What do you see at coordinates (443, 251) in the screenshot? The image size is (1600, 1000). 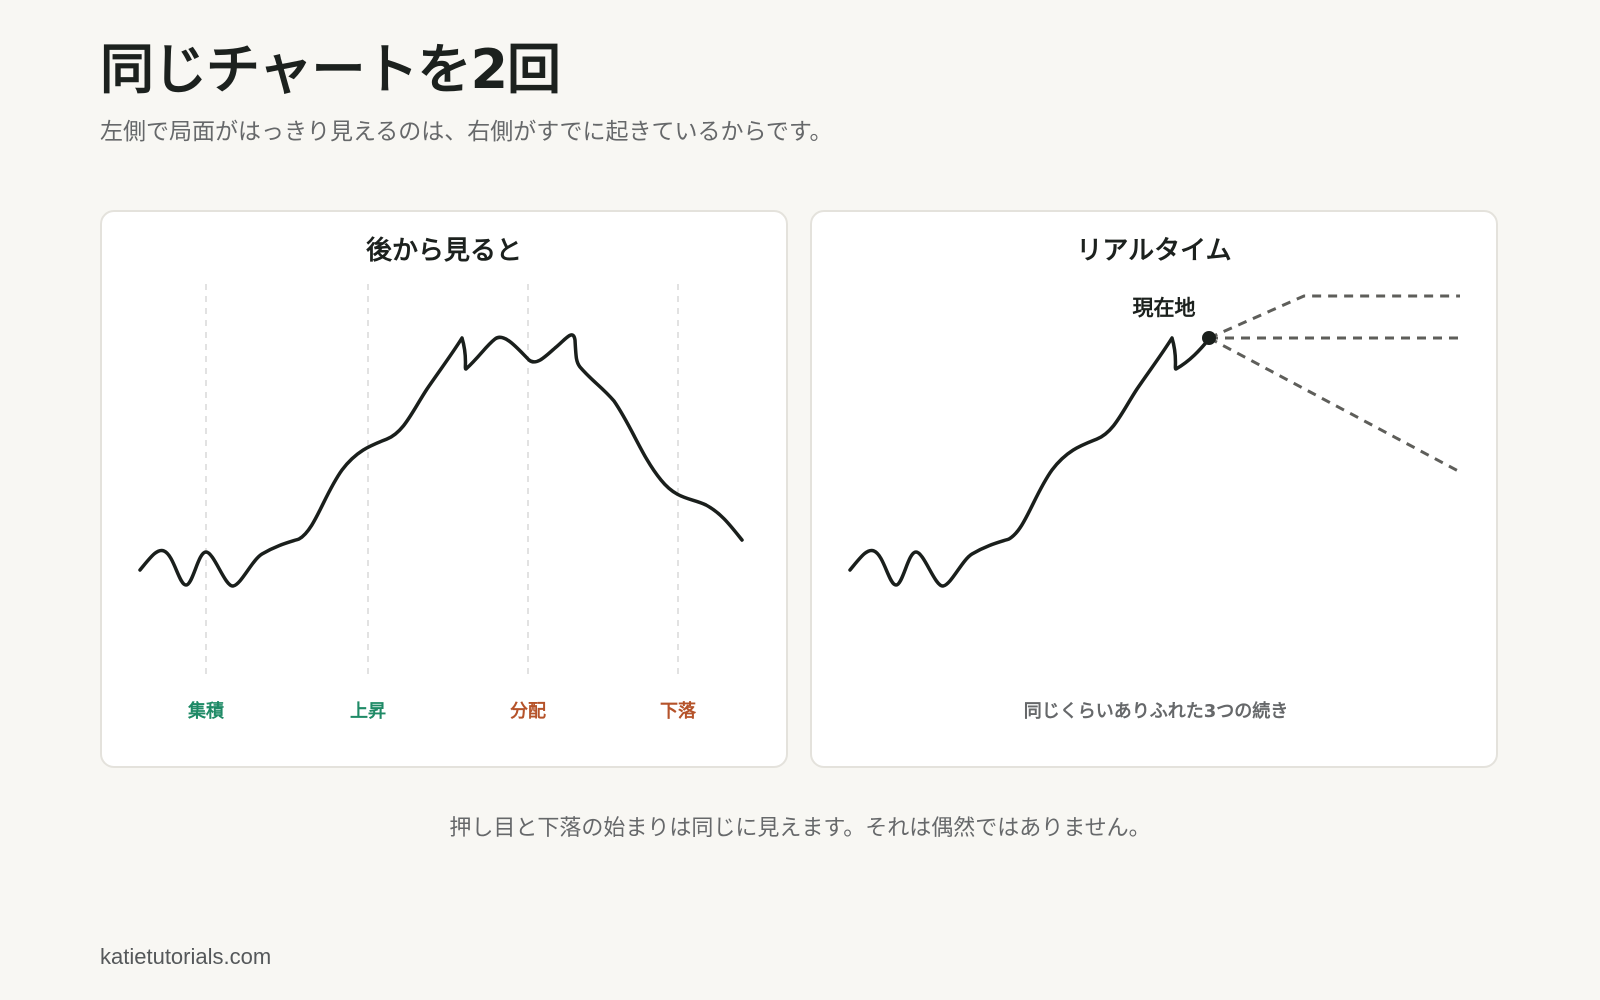 I see `hindsight-panel-title: 後から見ると` at bounding box center [443, 251].